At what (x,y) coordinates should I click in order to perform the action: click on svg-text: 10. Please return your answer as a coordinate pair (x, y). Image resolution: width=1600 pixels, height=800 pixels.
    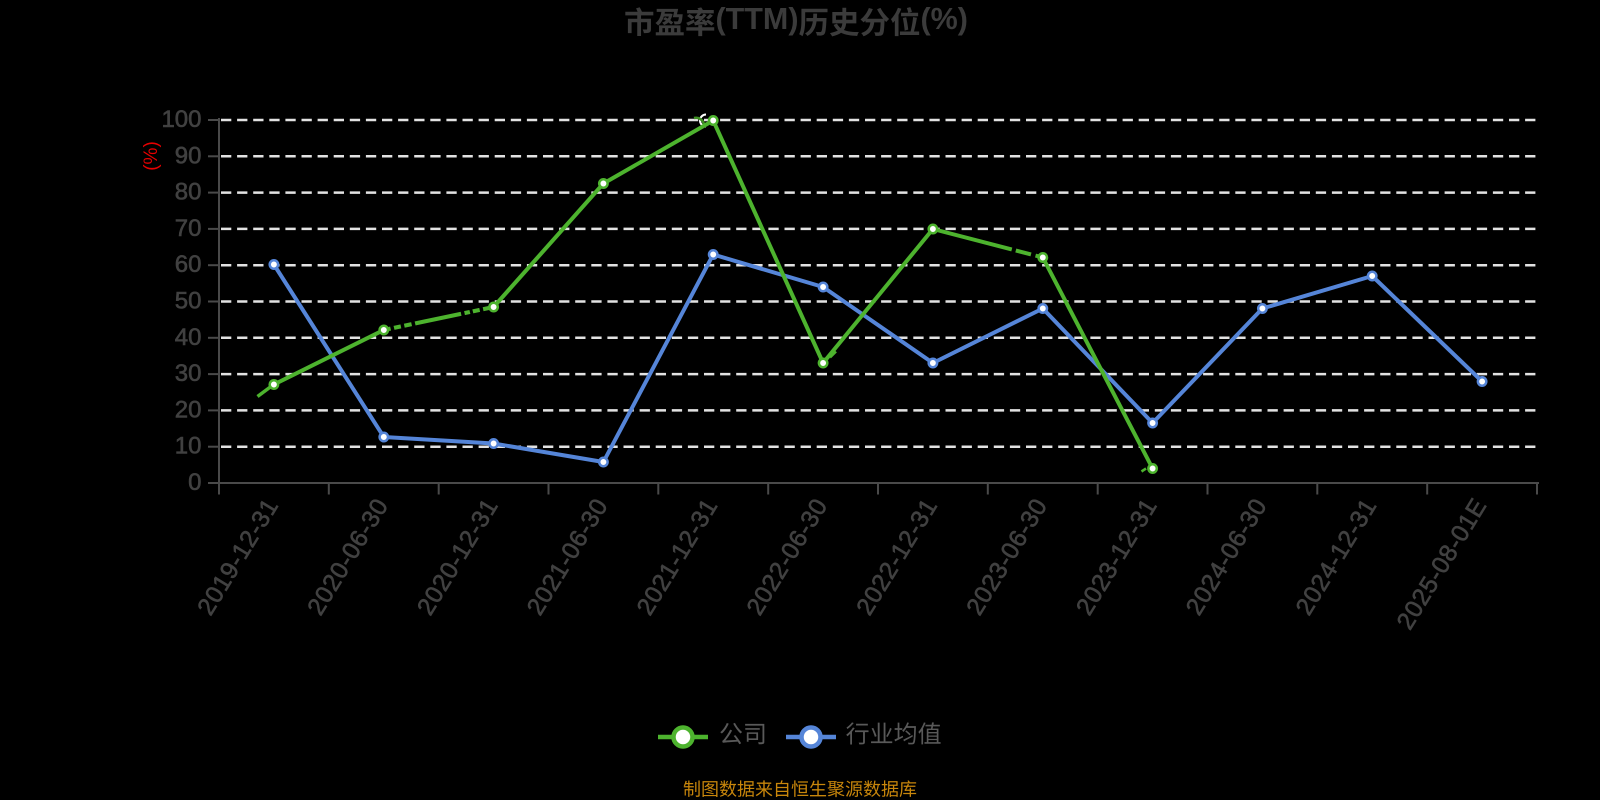
    Looking at the image, I should click on (188, 446).